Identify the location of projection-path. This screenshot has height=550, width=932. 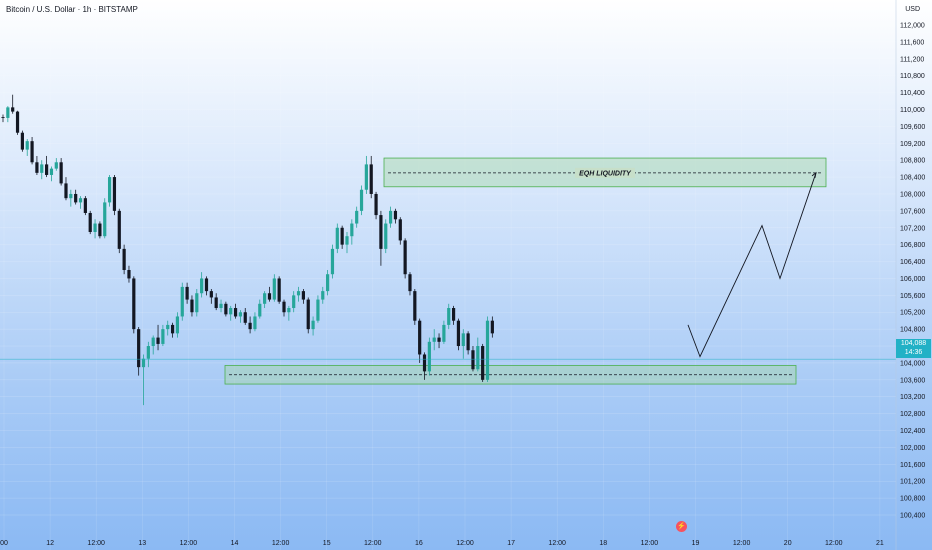
(752, 264).